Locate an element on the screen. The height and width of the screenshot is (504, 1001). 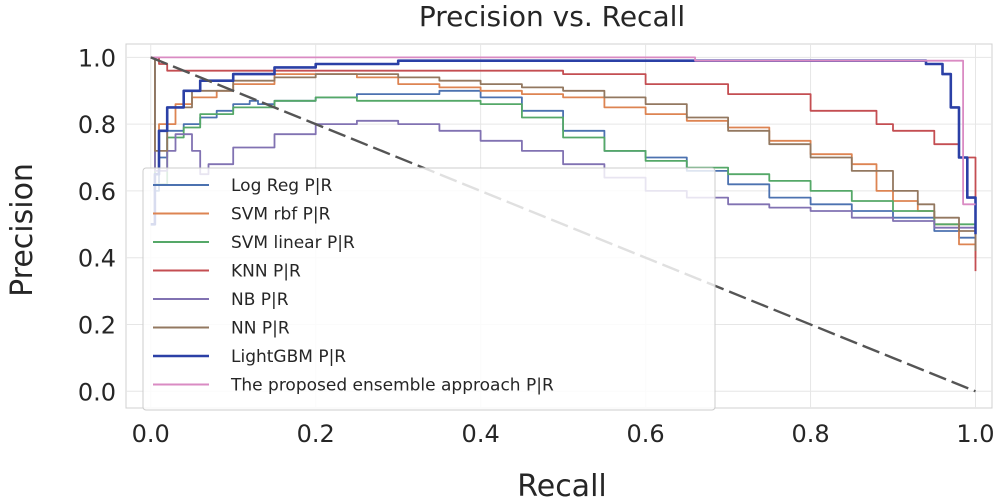
y-tick-label: 0.8 is located at coordinates (97, 125).